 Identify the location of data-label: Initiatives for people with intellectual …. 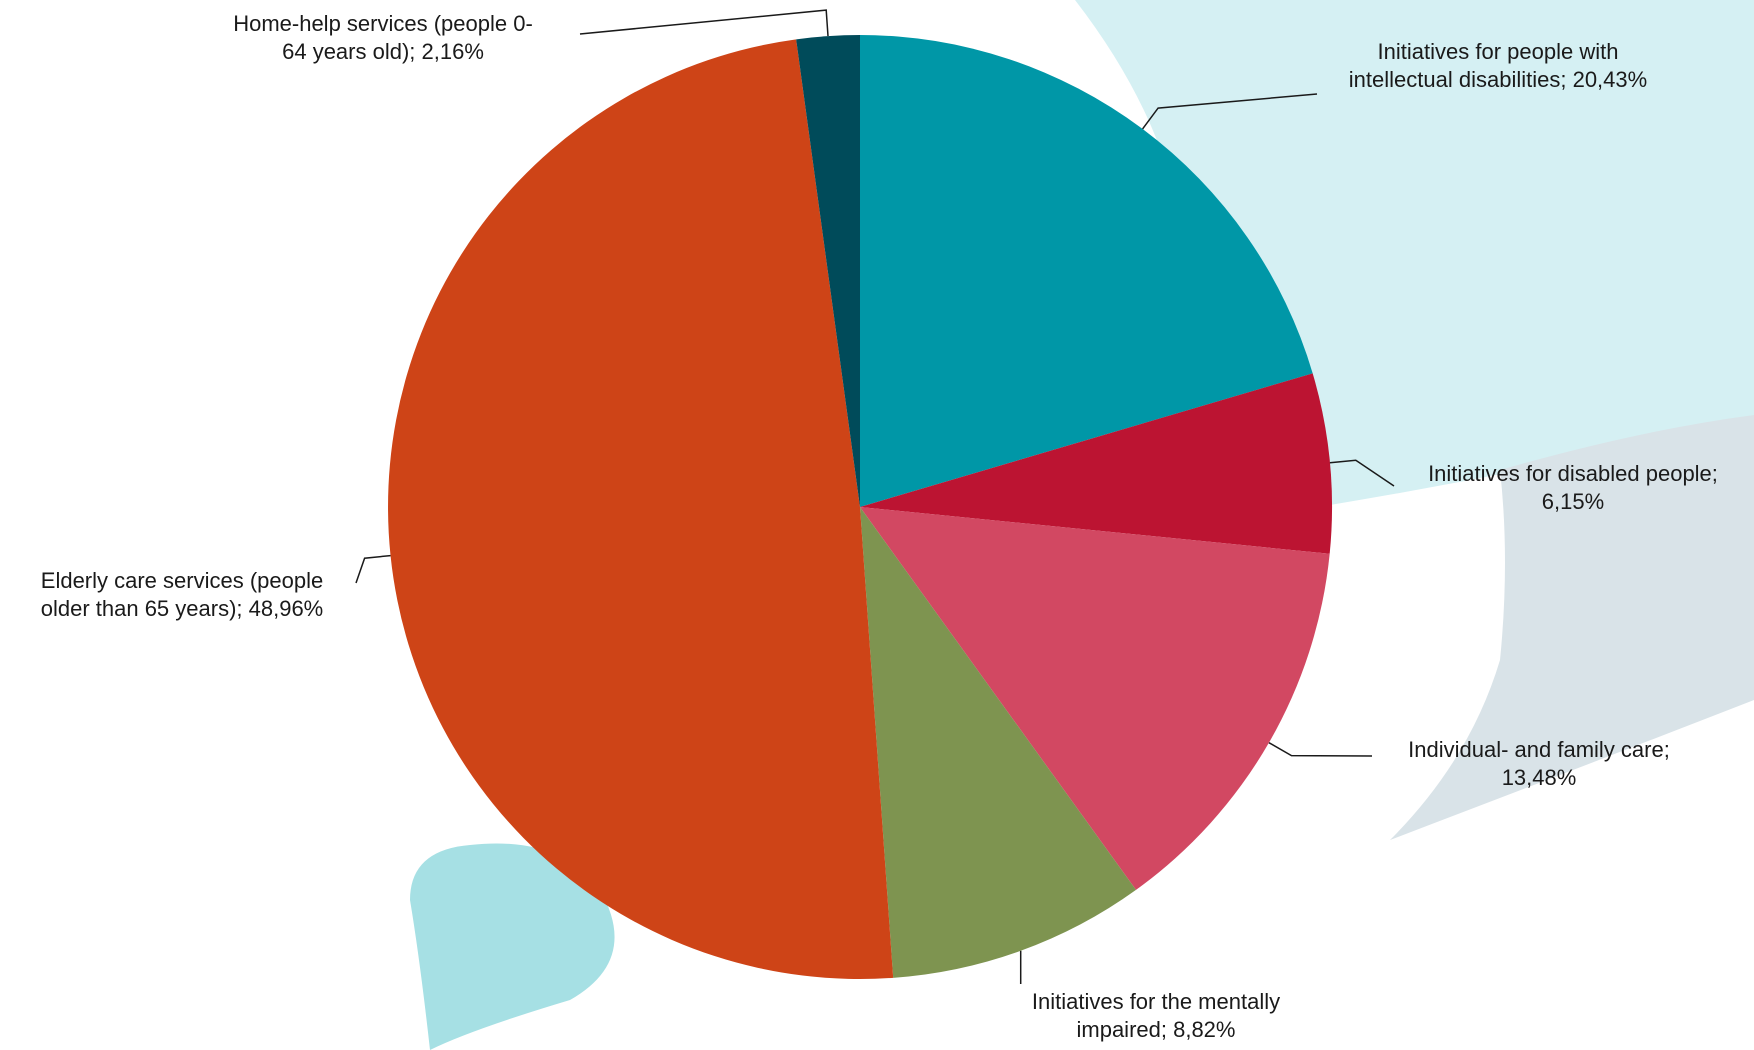
(1498, 66).